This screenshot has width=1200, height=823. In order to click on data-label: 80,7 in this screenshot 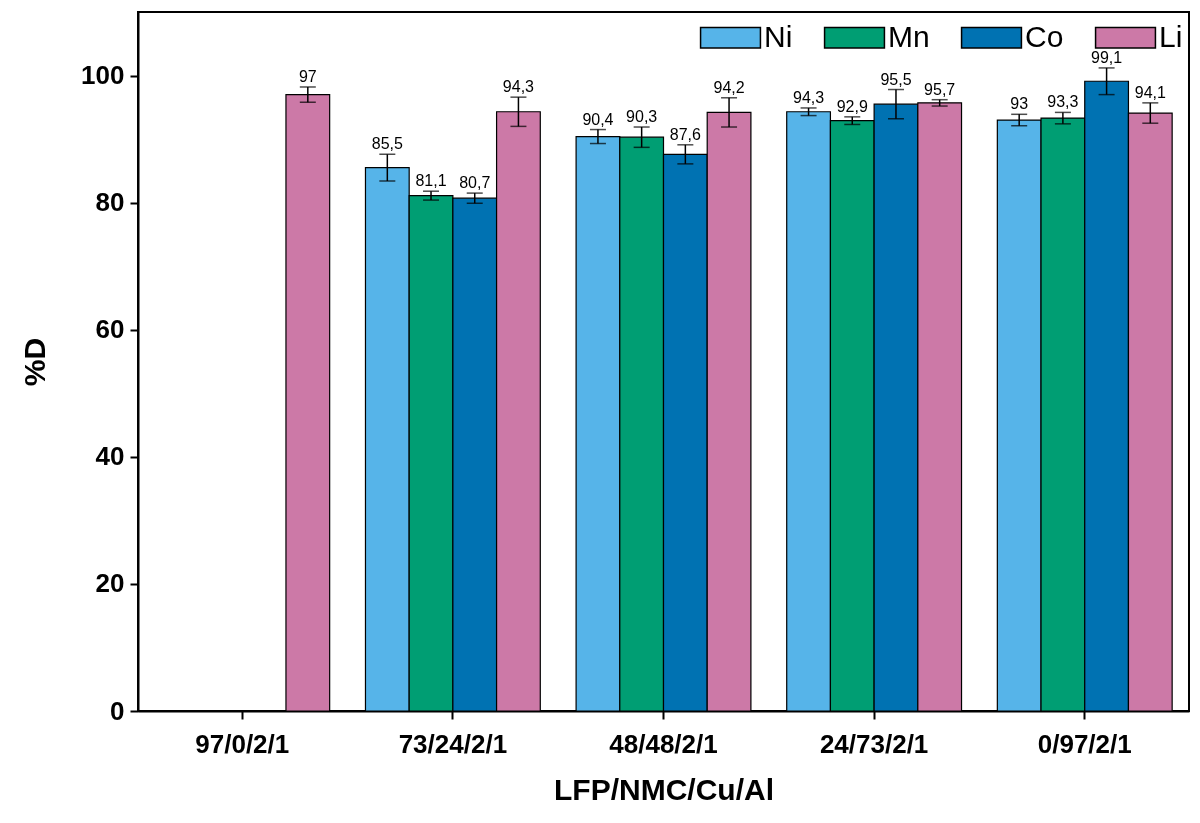, I will do `click(475, 183)`.